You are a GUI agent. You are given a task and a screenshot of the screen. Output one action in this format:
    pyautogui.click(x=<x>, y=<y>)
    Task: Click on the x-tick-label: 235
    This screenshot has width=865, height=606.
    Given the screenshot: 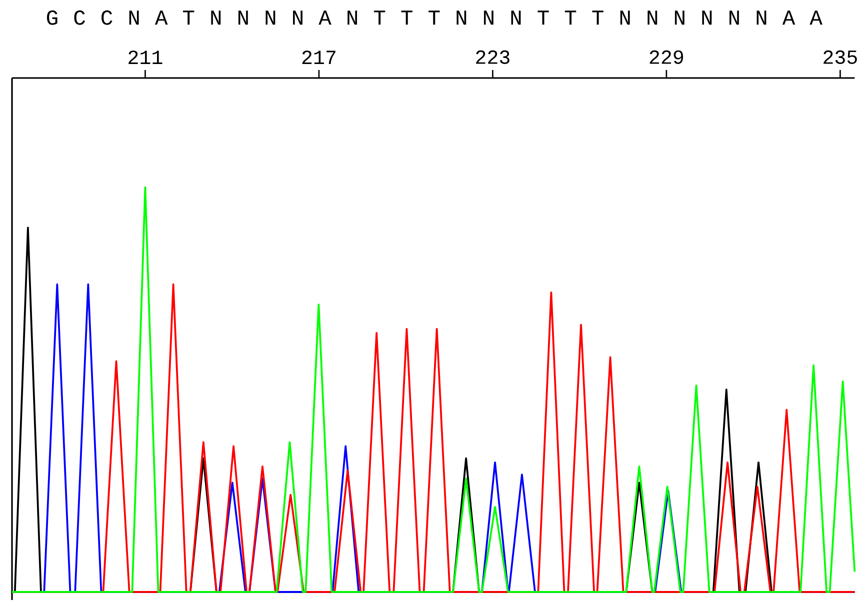 What is the action you would take?
    pyautogui.click(x=840, y=57)
    